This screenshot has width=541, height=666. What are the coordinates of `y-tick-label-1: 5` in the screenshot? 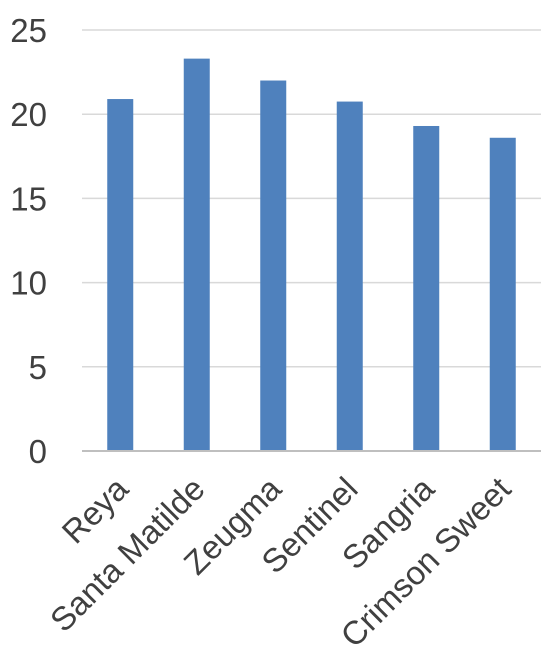 It's located at (38, 367).